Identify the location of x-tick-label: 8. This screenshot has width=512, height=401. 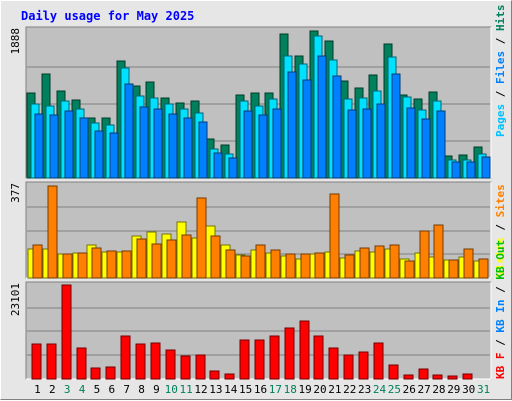
(141, 389).